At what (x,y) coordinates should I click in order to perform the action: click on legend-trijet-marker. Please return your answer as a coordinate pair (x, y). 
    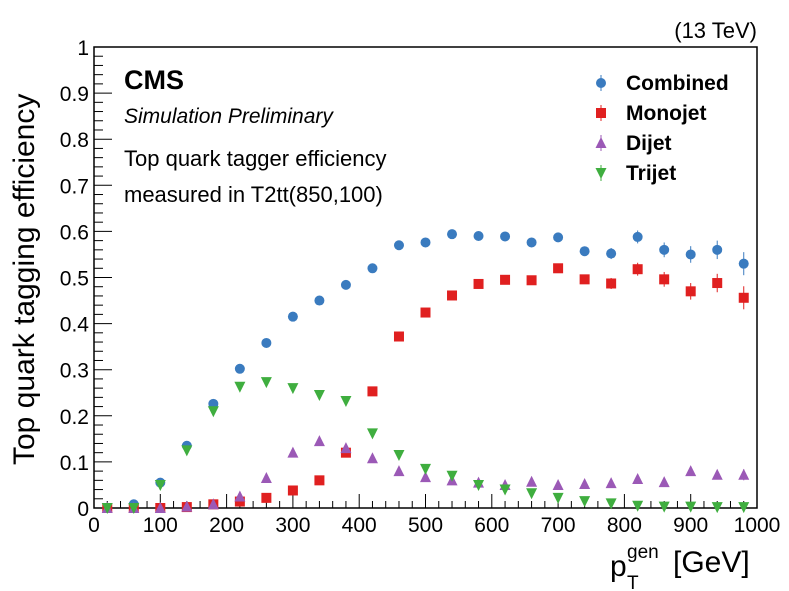
    Looking at the image, I should click on (601, 173).